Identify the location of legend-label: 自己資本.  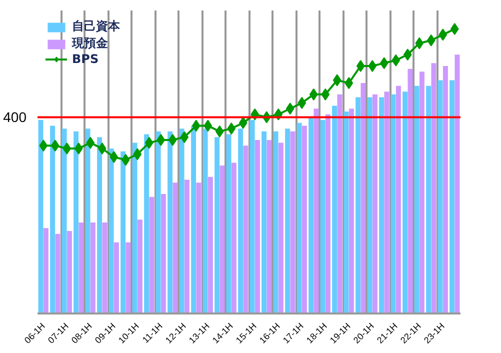
(96, 26).